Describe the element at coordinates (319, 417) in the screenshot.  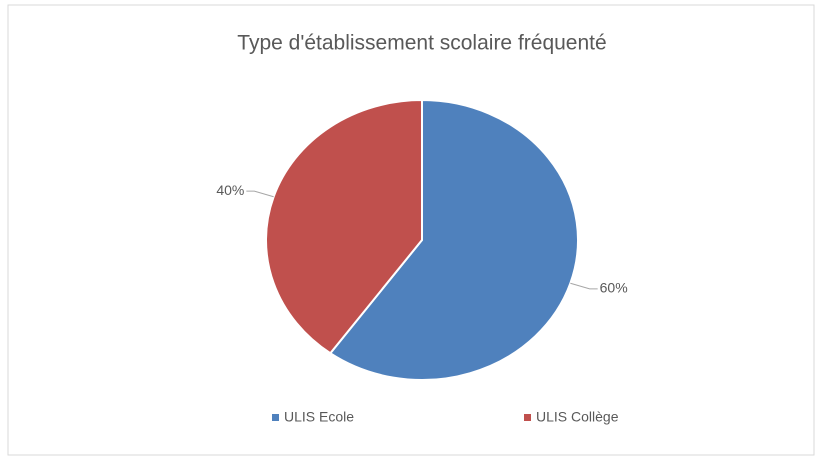
I see `legend-label: ULIS Ecole` at that location.